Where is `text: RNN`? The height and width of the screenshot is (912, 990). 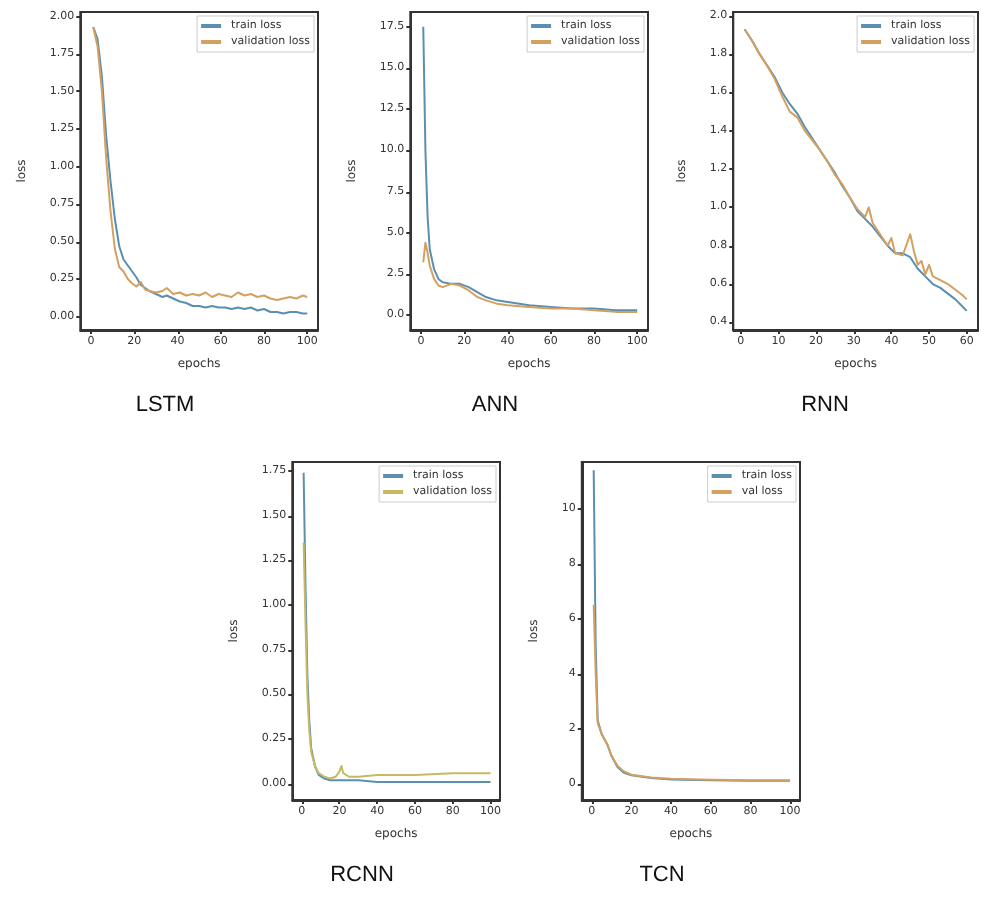 text: RNN is located at coordinates (825, 405).